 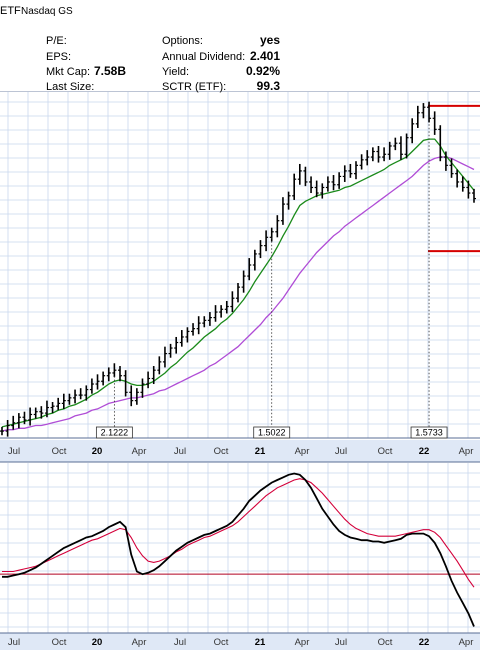 I want to click on eps-label: EPS:, so click(x=59, y=57).